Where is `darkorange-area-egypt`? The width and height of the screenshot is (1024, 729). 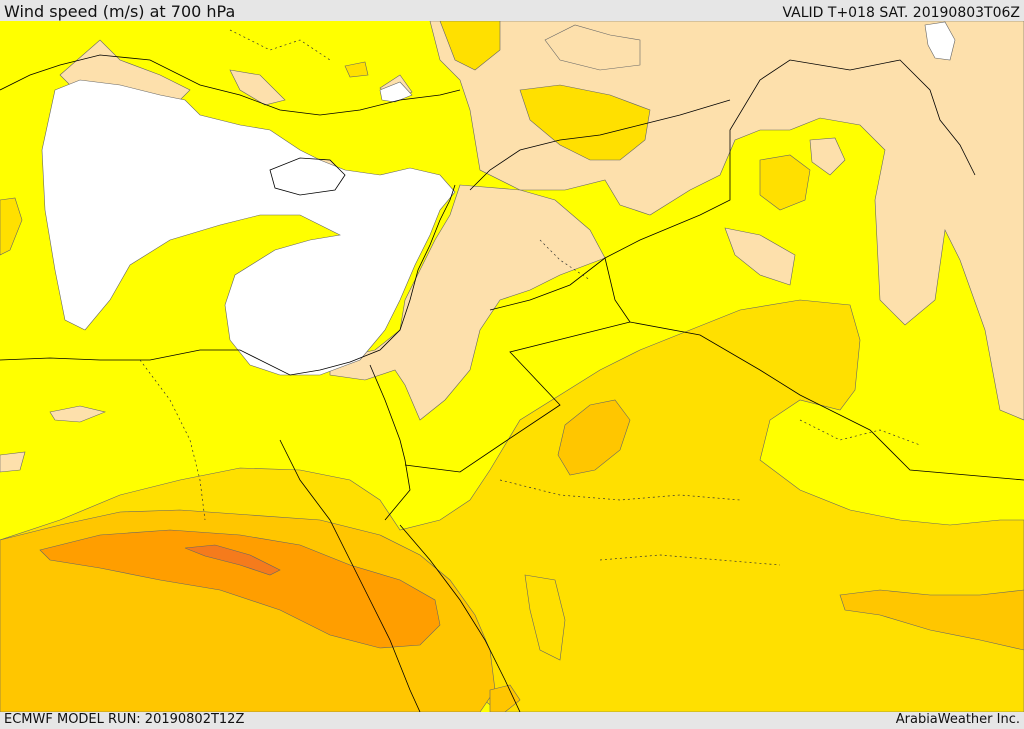 darkorange-area-egypt is located at coordinates (240, 589).